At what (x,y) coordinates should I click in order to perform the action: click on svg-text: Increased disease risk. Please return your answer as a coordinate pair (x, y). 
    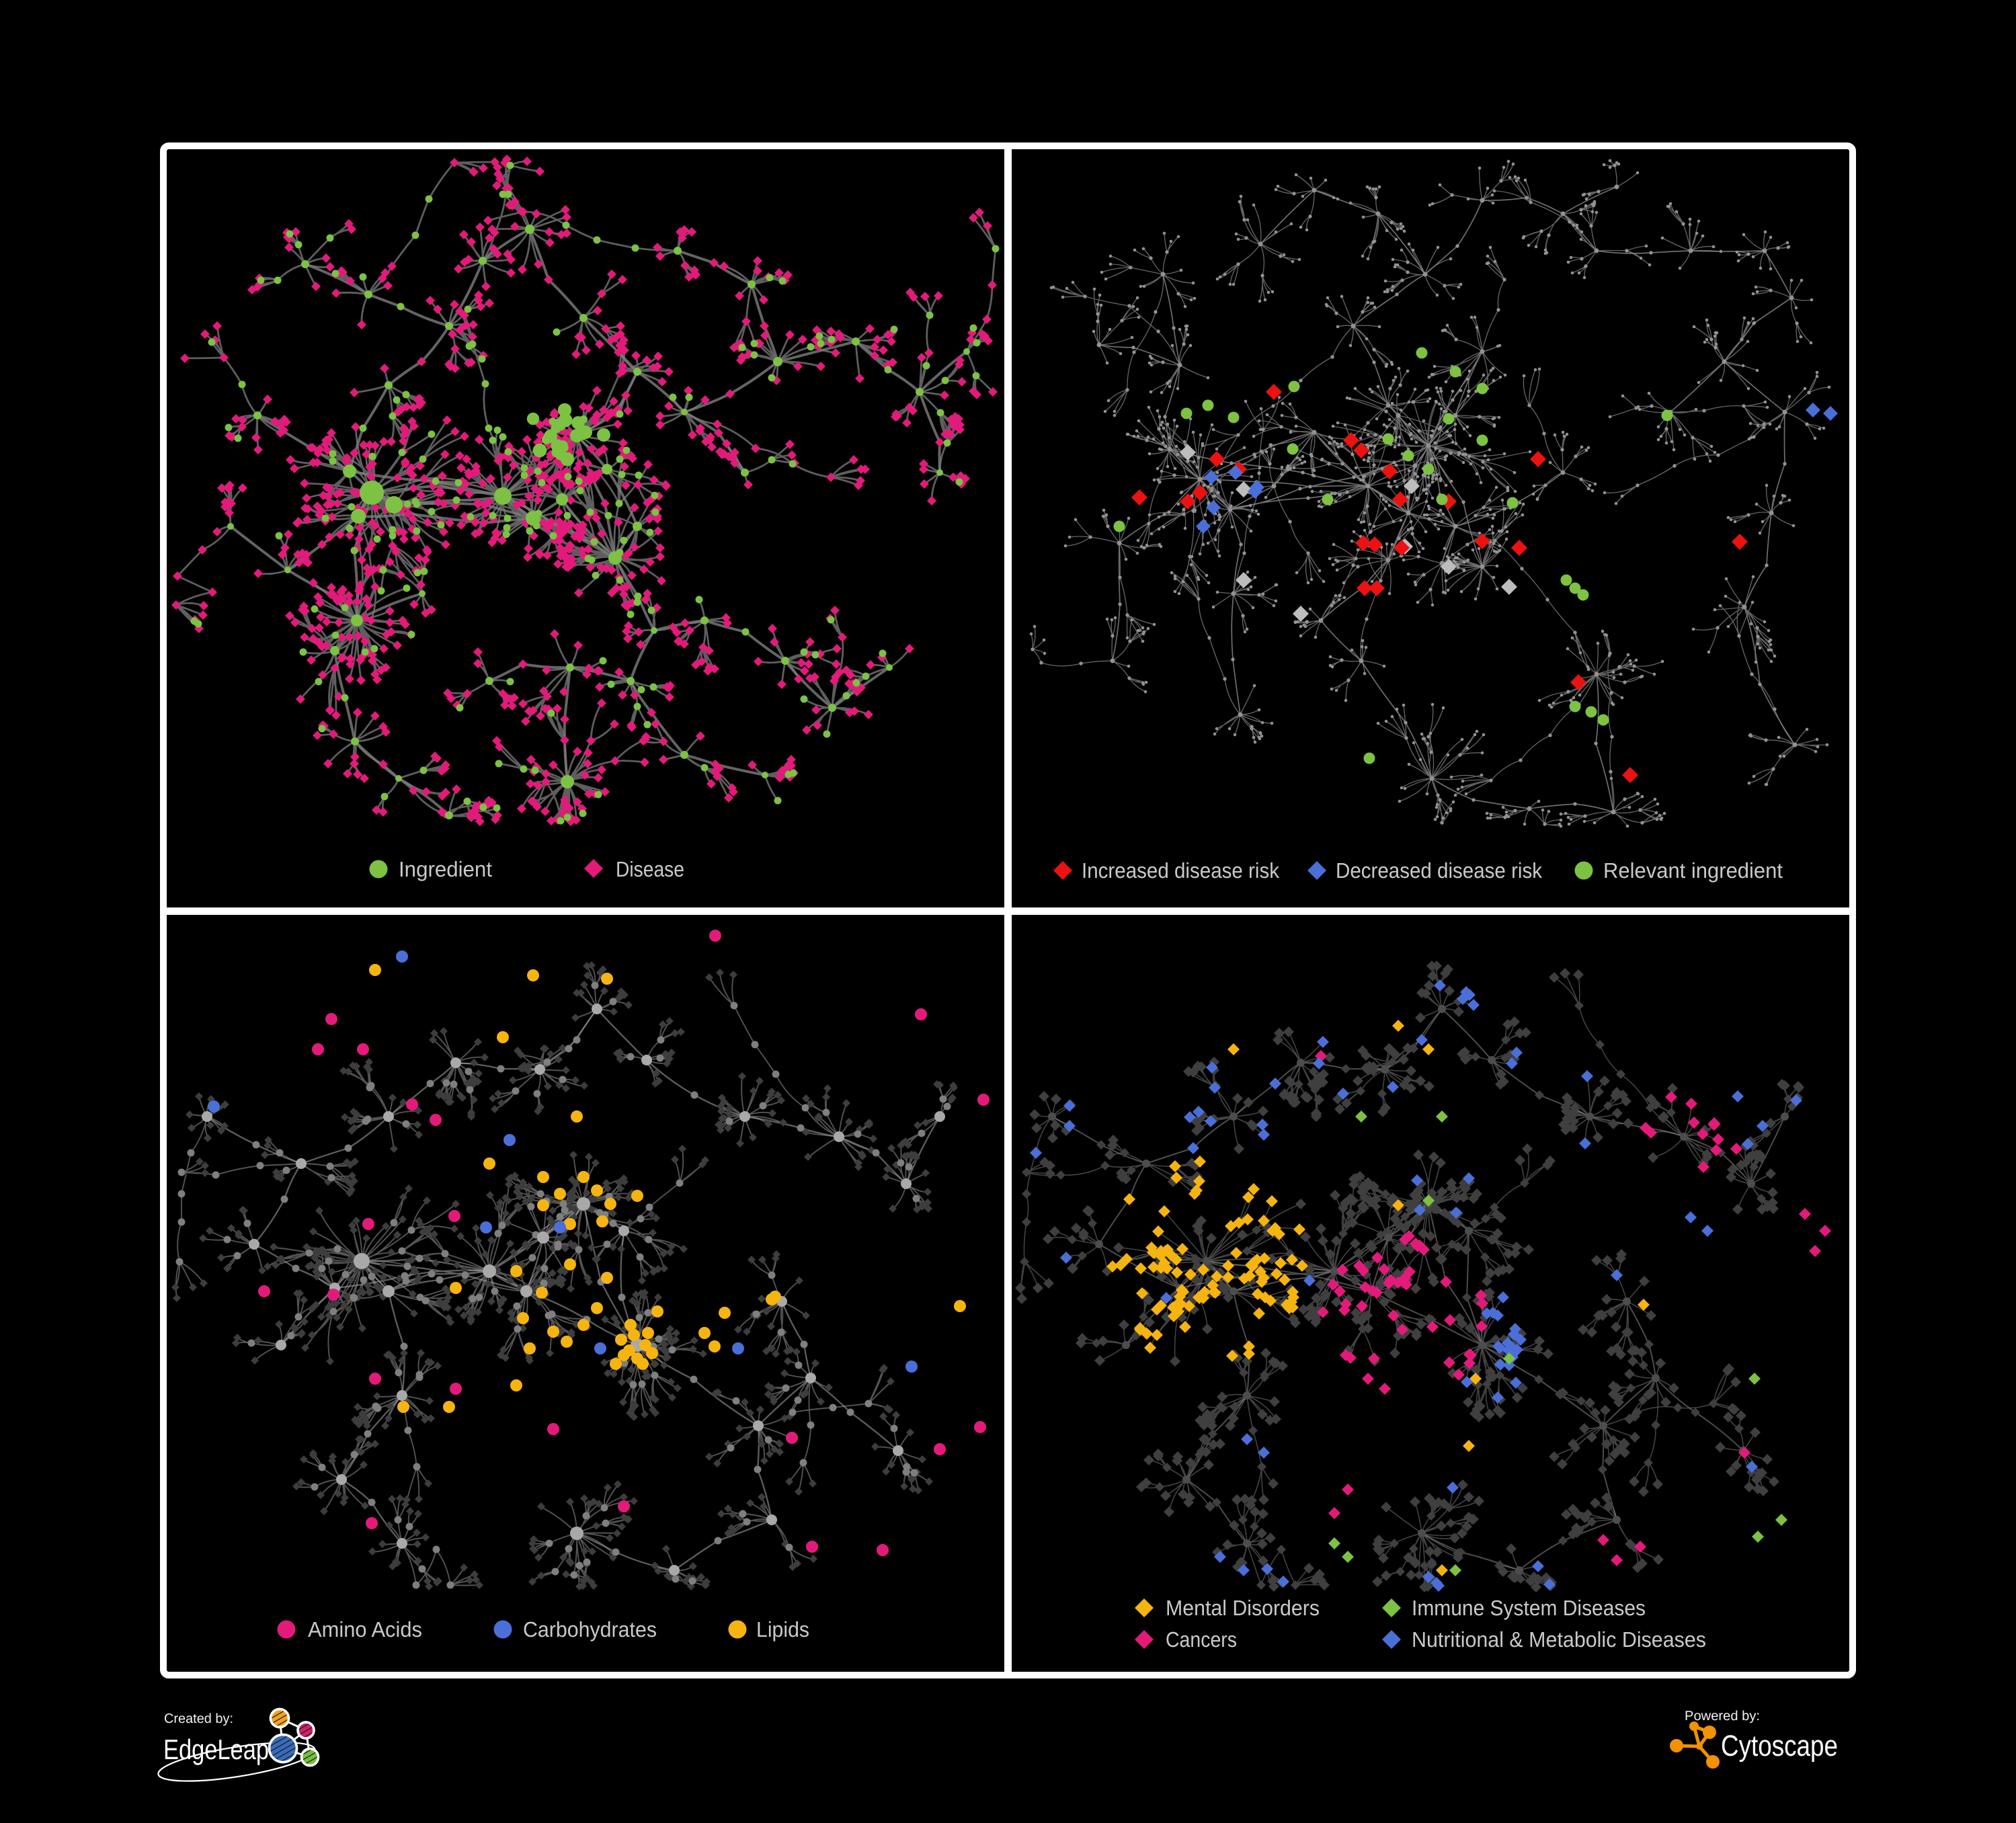
    Looking at the image, I should click on (1181, 871).